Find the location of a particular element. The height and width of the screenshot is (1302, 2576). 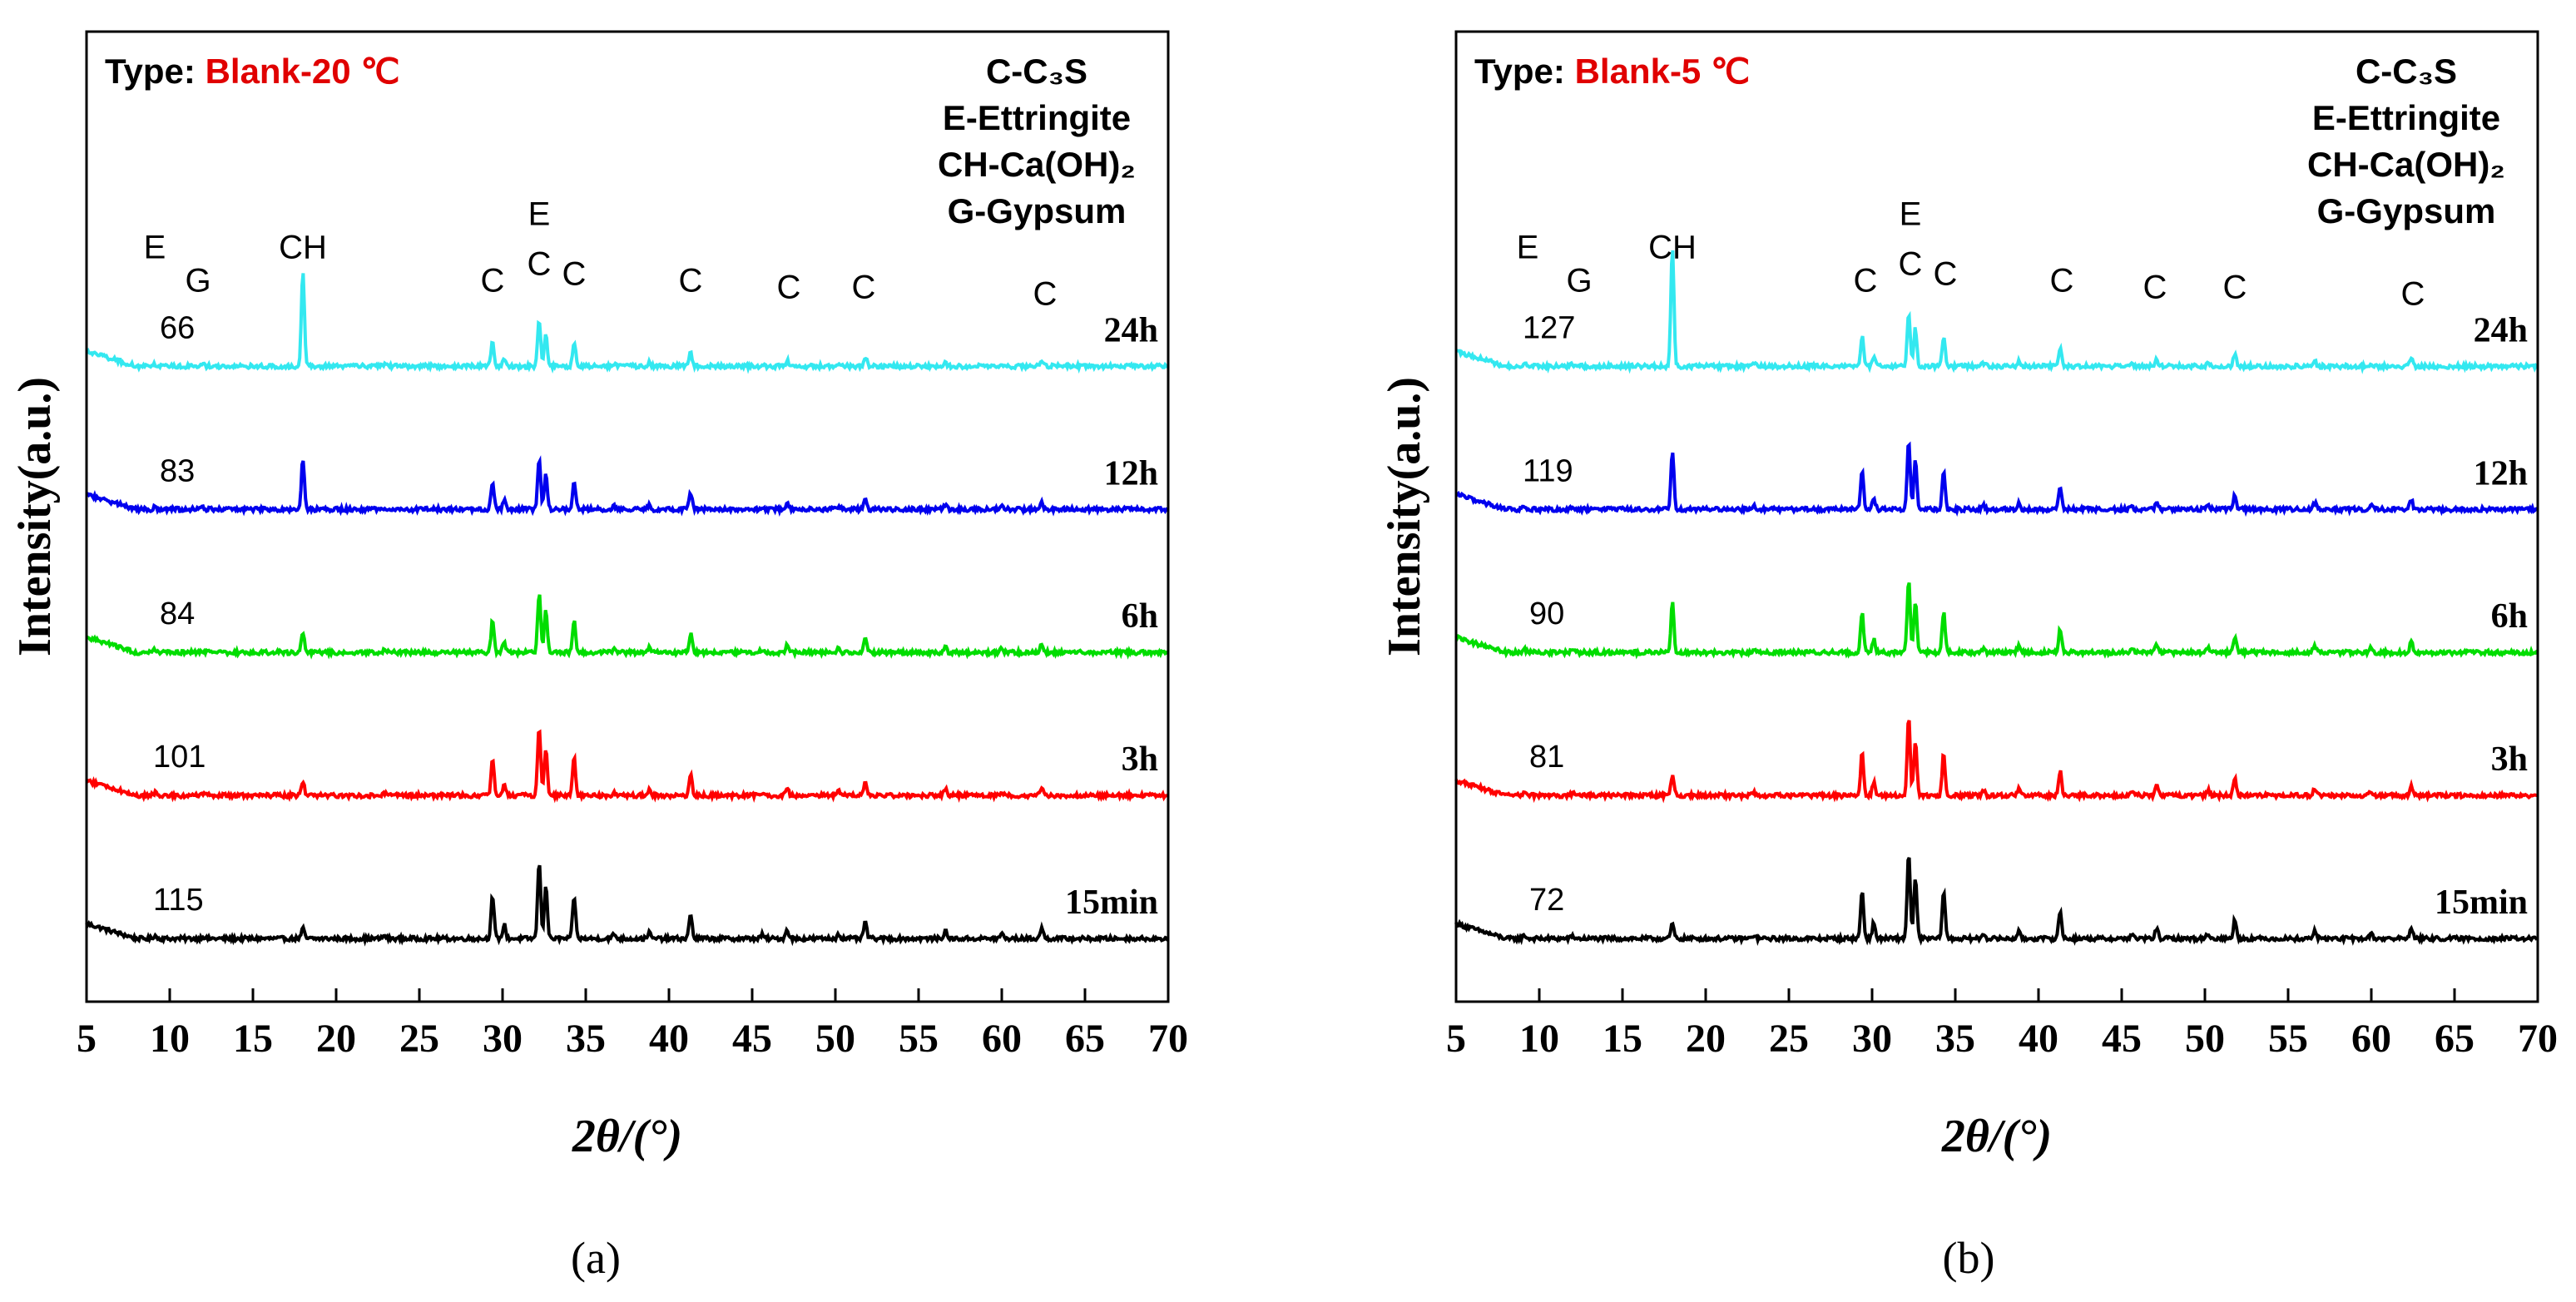

intensity-value-15min: 115 is located at coordinates (178, 901).